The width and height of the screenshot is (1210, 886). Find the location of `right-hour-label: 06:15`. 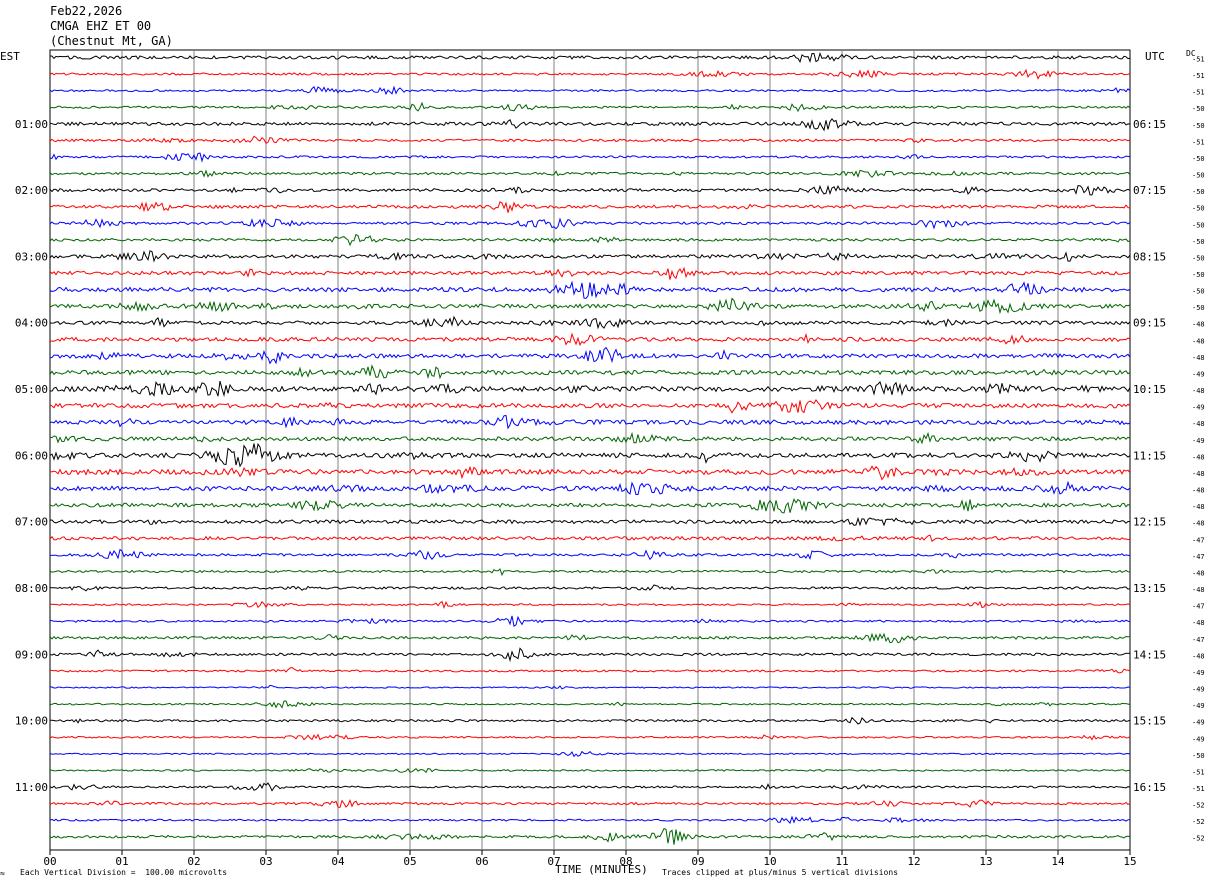

right-hour-label: 06:15 is located at coordinates (1149, 124).